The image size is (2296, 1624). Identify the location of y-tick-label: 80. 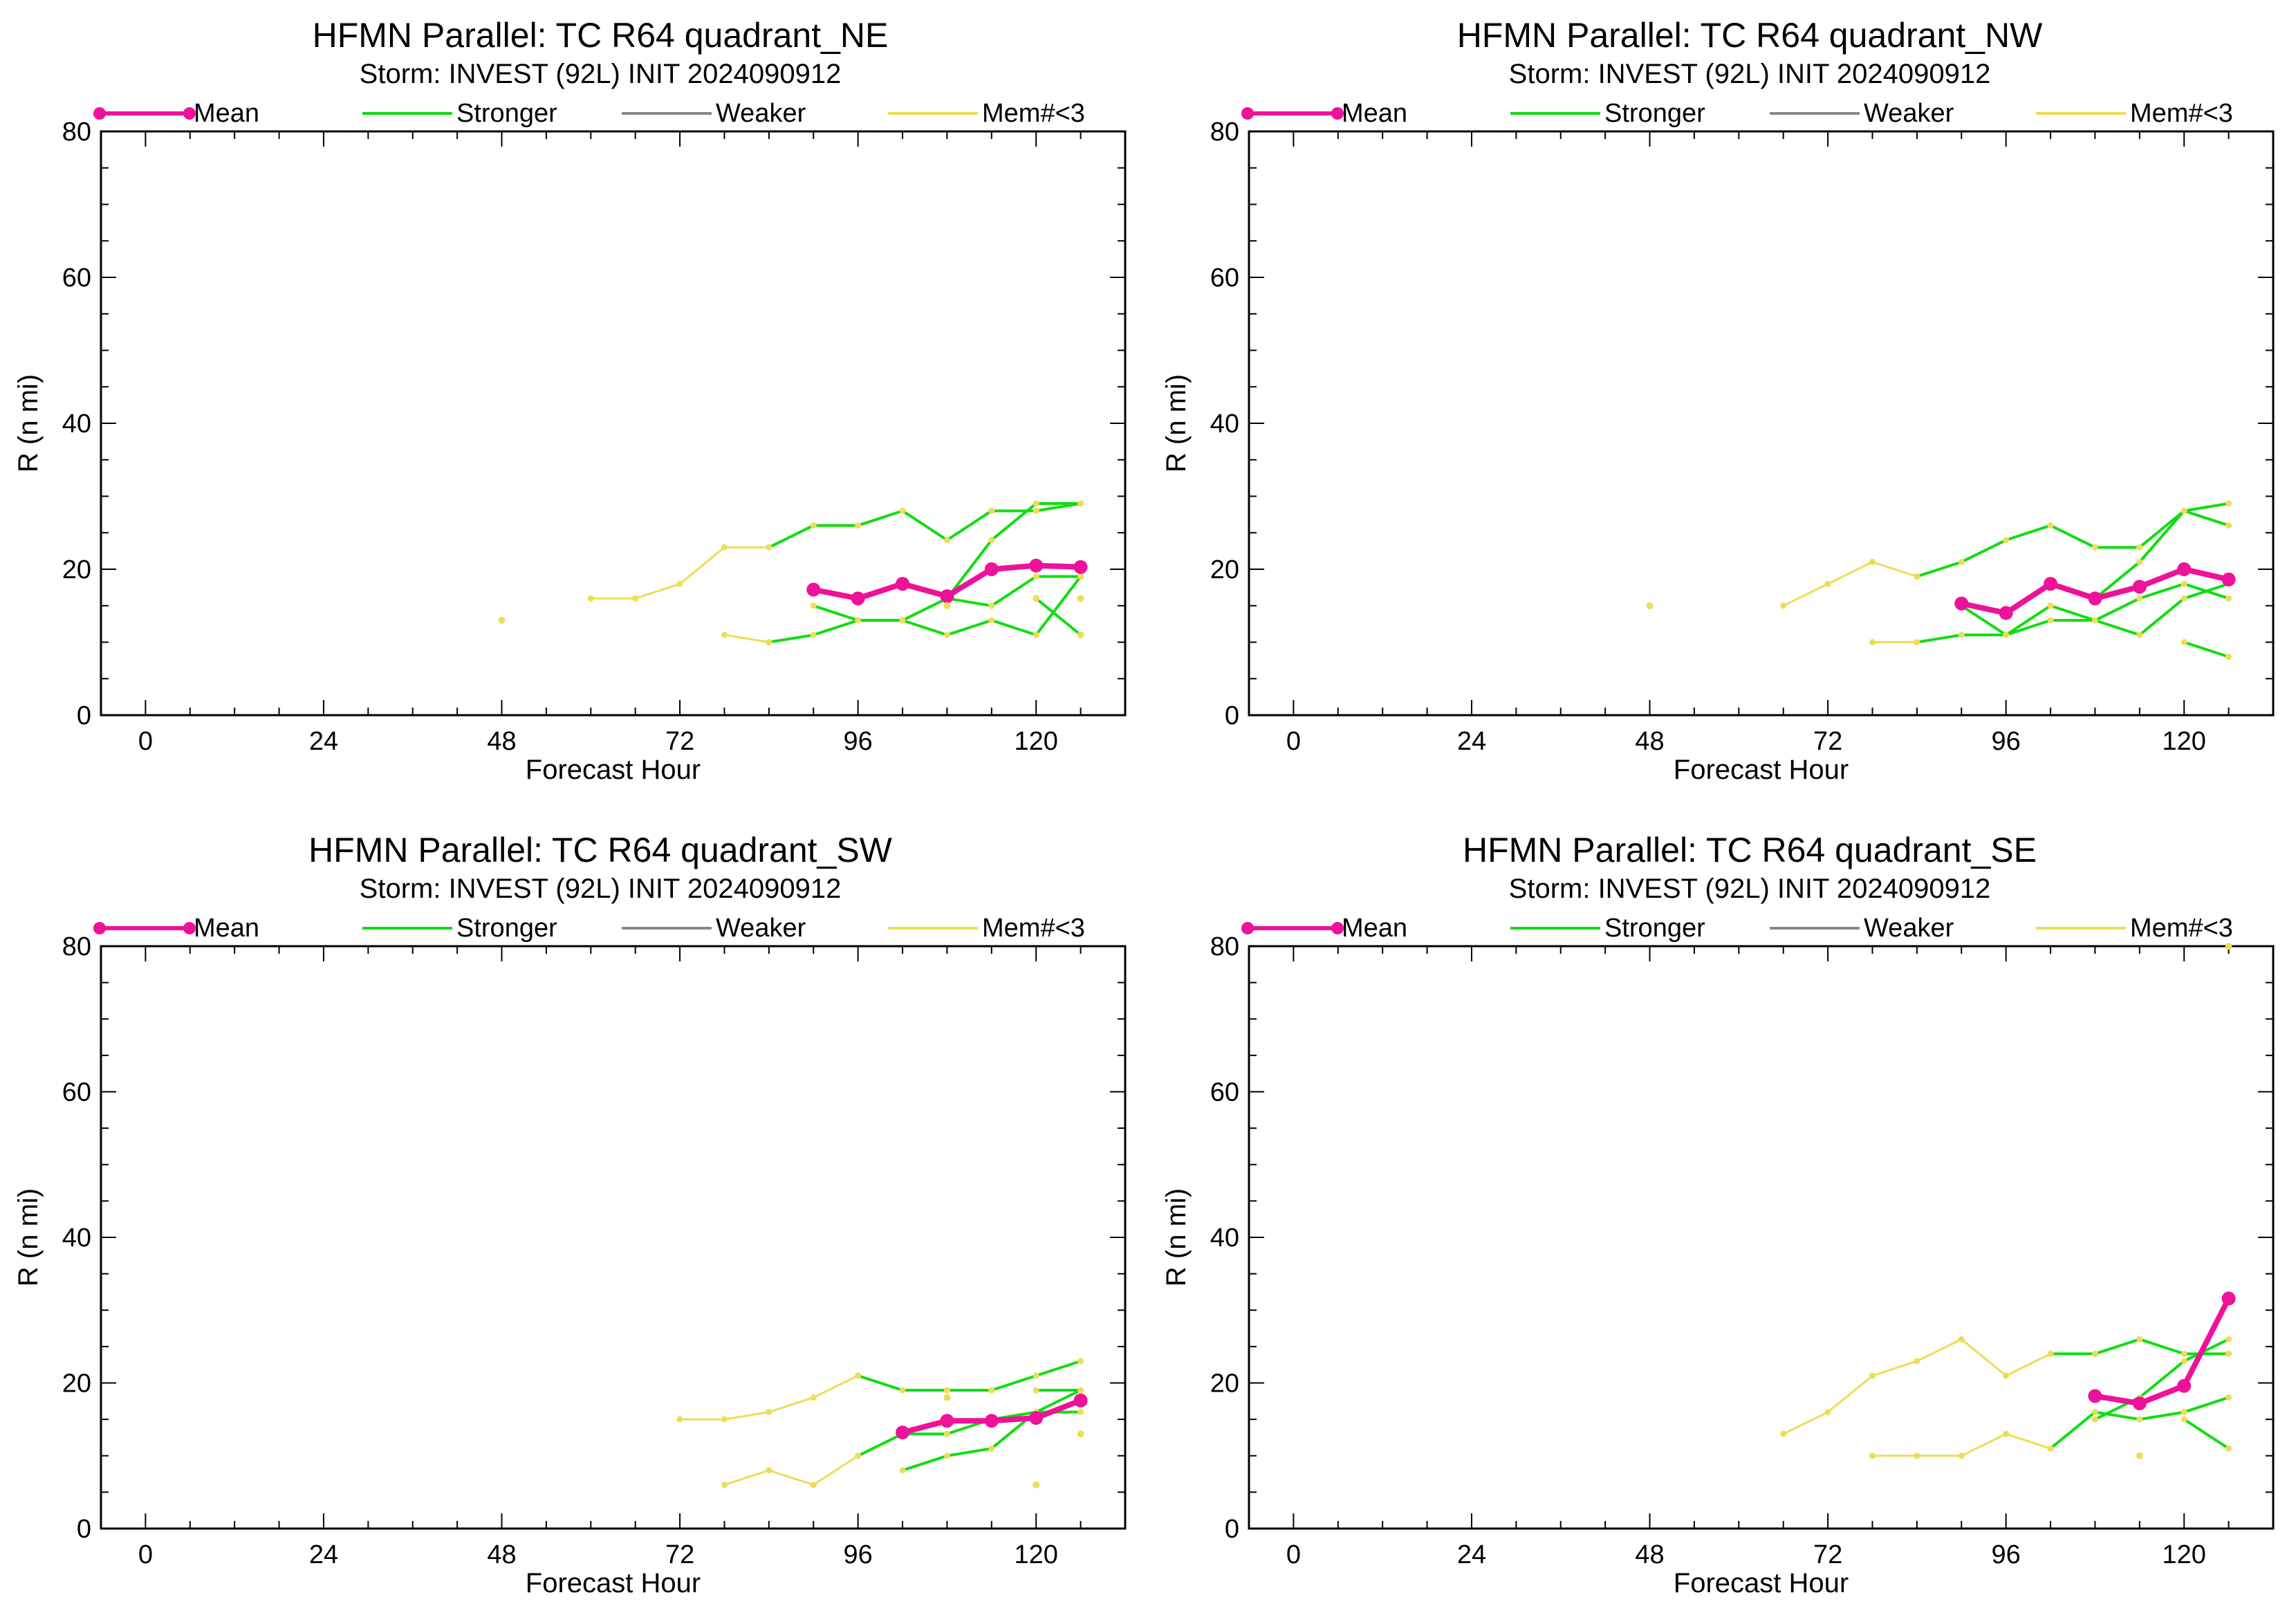
(76, 132).